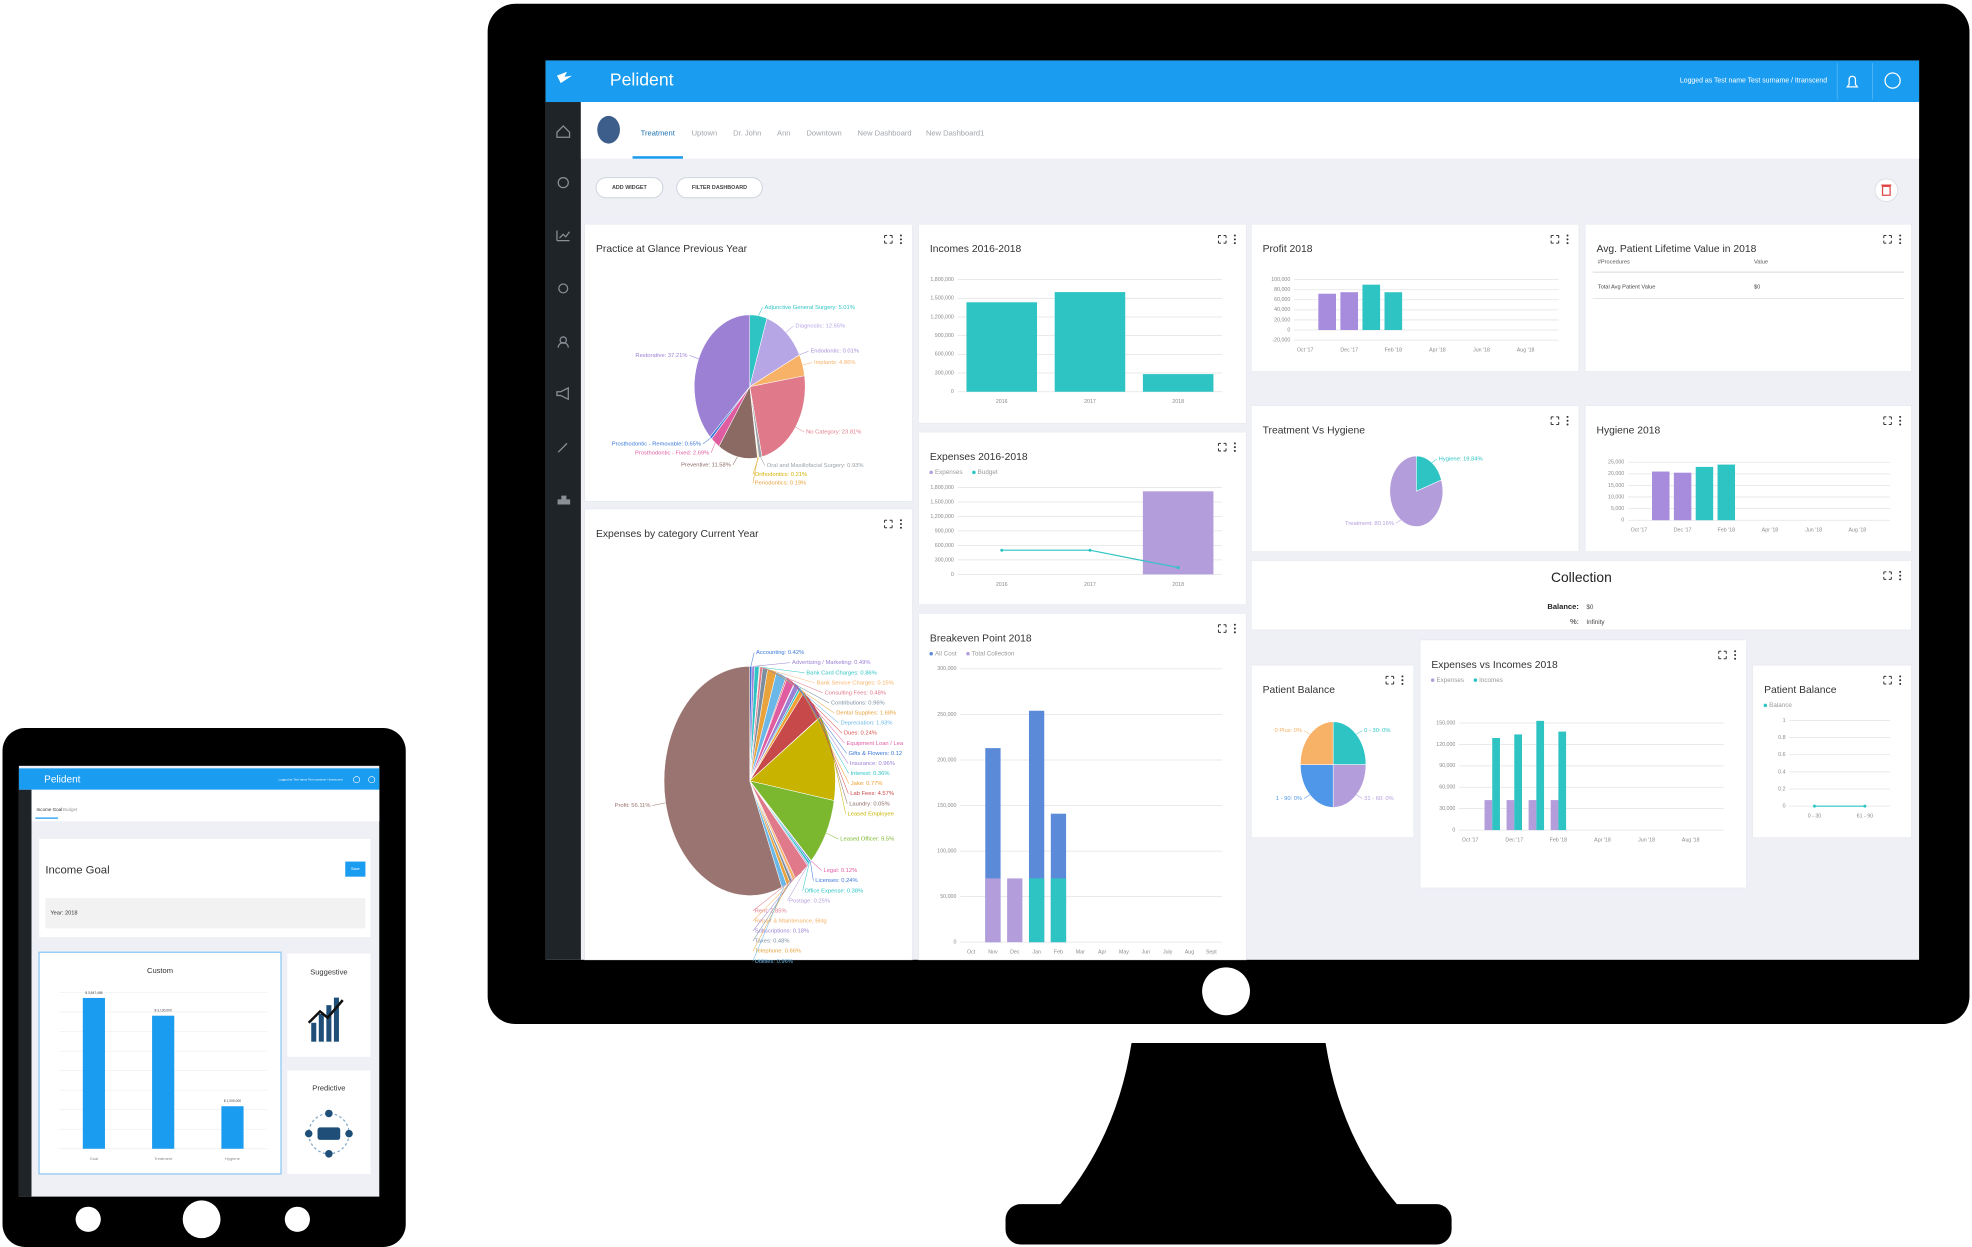 The image size is (1972, 1247). Describe the element at coordinates (205, 805) in the screenshot. I see `tablet-tabs` at that location.